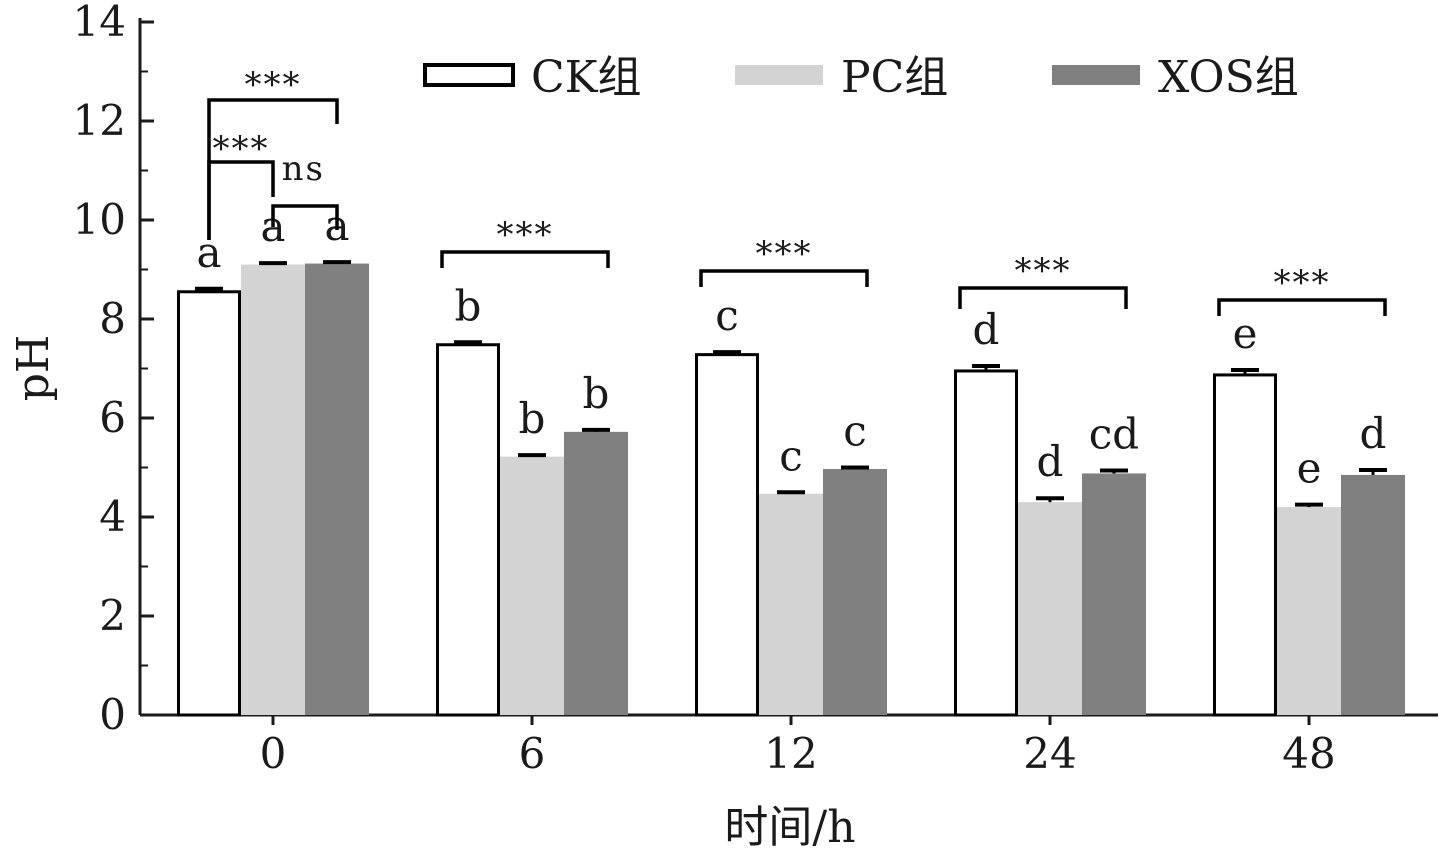 This screenshot has width=1442, height=854. Describe the element at coordinates (112, 615) in the screenshot. I see `y-tick-label: 2` at that location.